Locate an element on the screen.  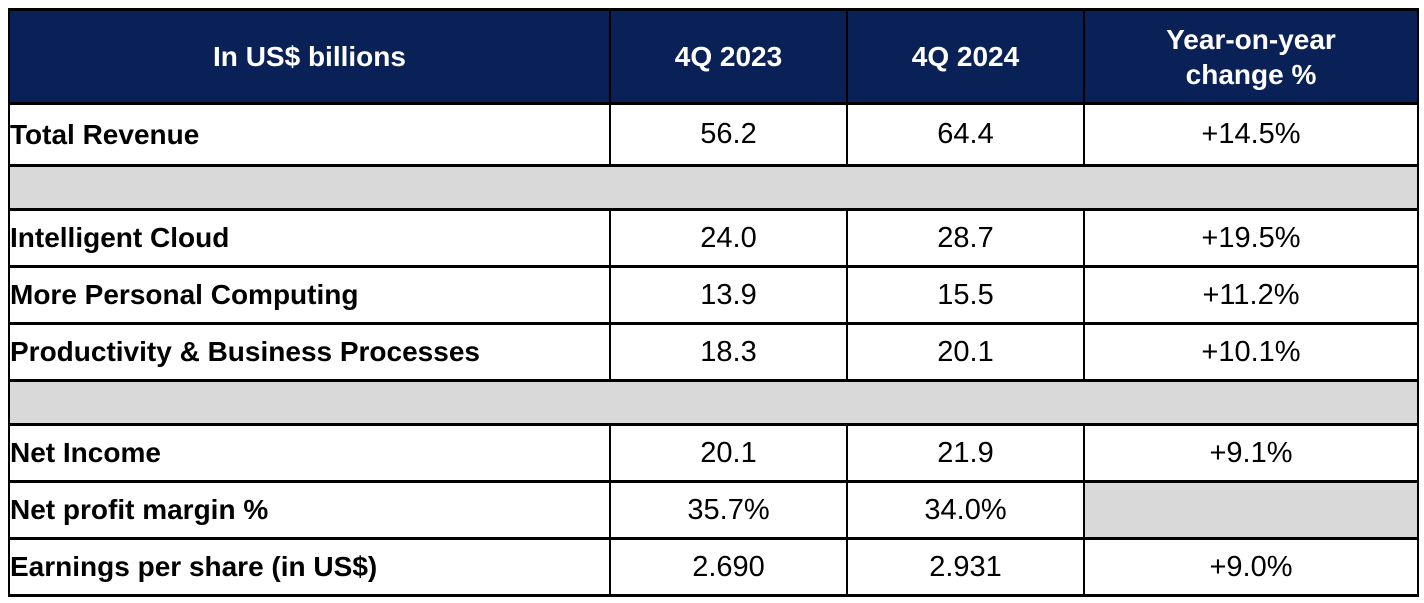
row-label: Total Revenue is located at coordinates (309, 134).